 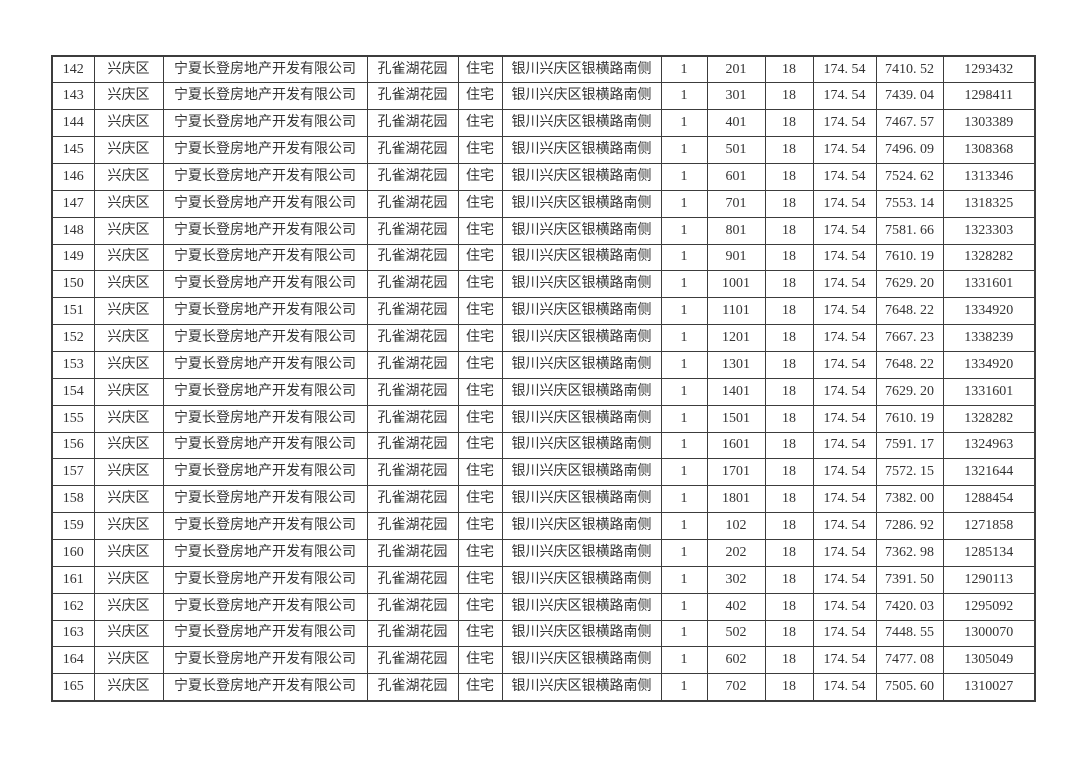 What do you see at coordinates (736, 176) in the screenshot?
I see `cell-room: 601` at bounding box center [736, 176].